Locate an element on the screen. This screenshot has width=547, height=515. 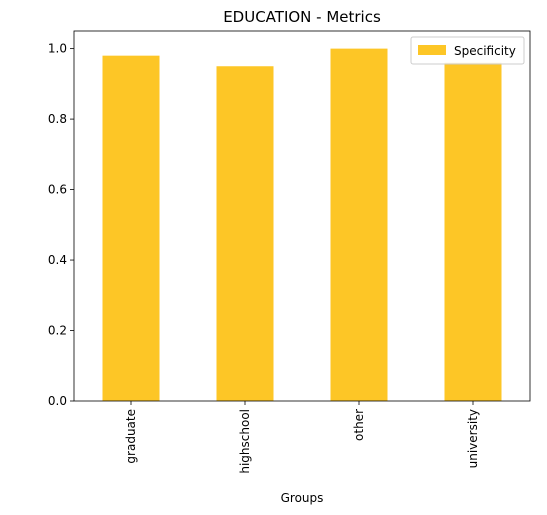
y-tick-label: 0.4 is located at coordinates (57, 260).